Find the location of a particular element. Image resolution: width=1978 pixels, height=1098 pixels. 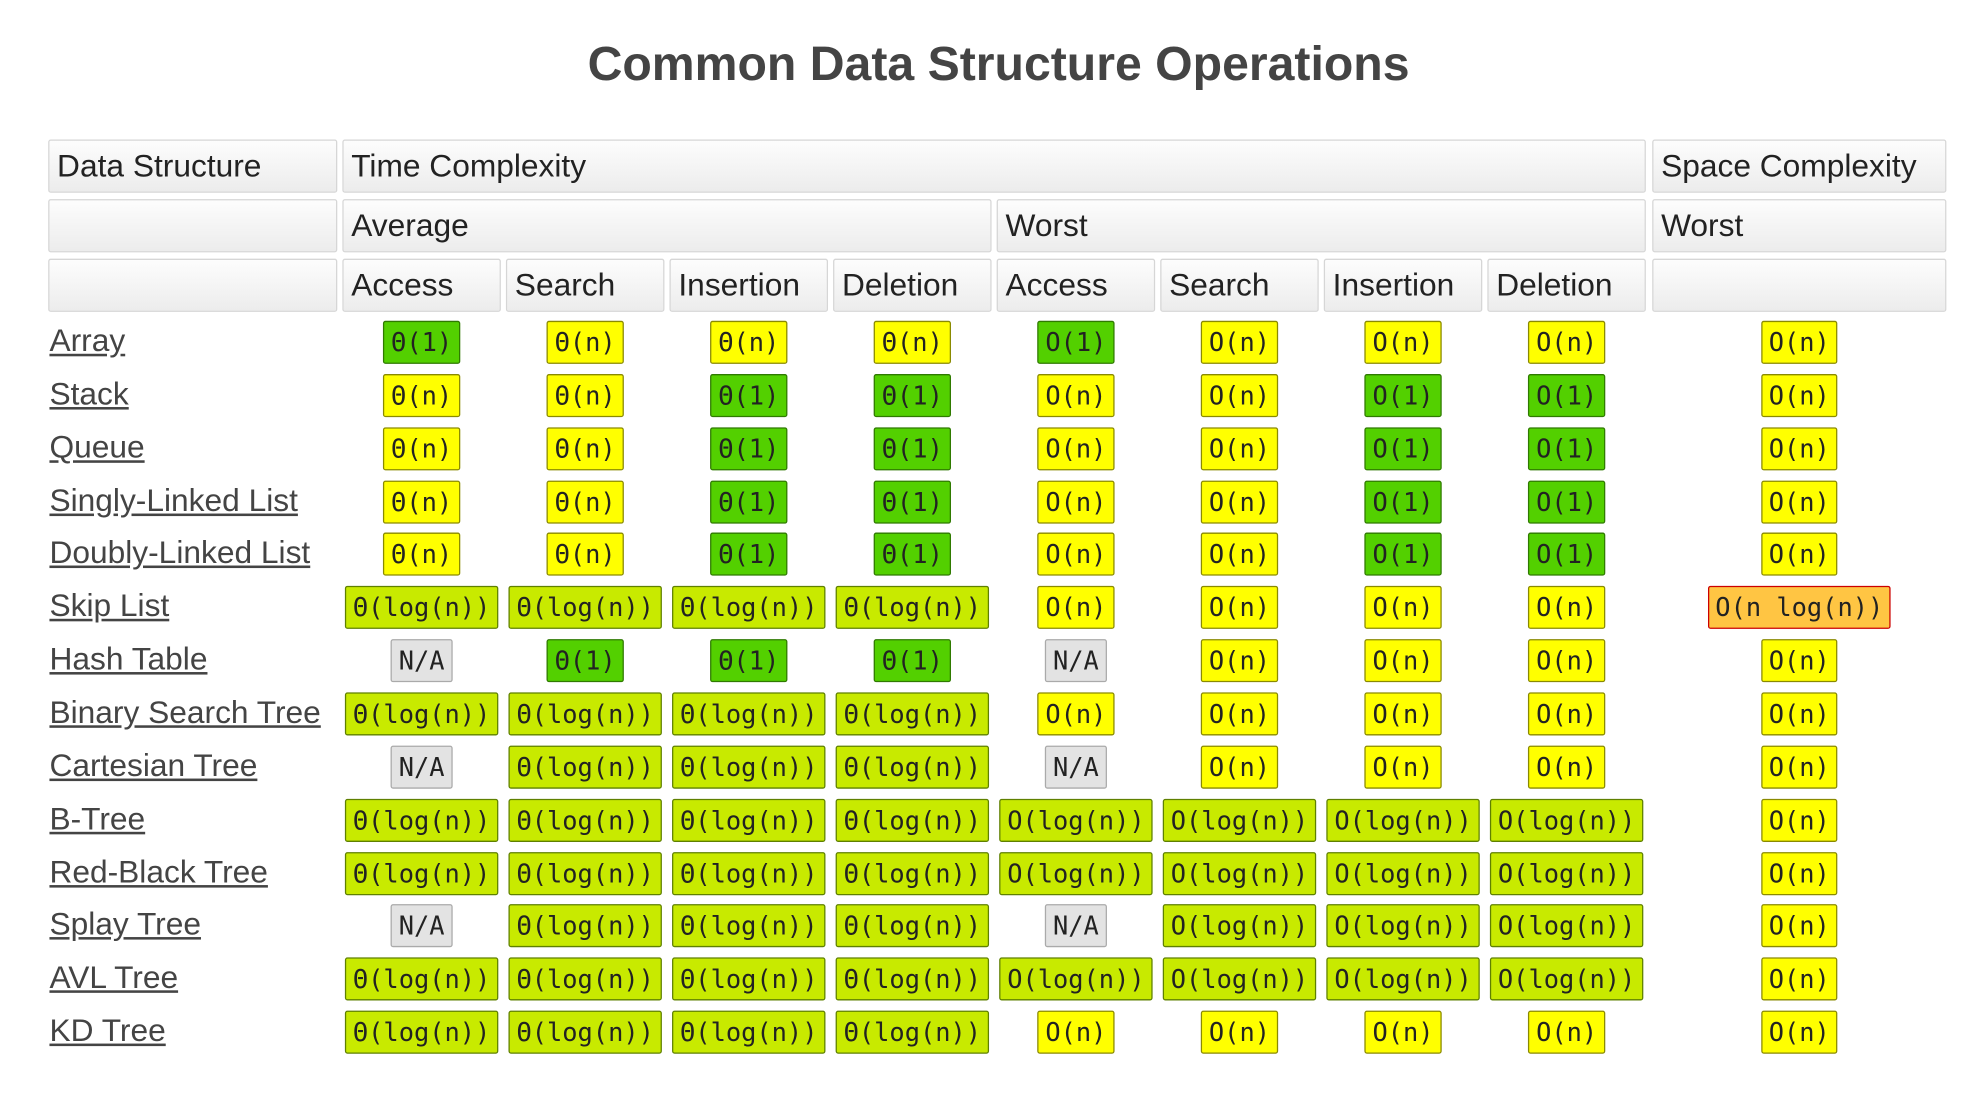

row-link: Array is located at coordinates (87, 341).